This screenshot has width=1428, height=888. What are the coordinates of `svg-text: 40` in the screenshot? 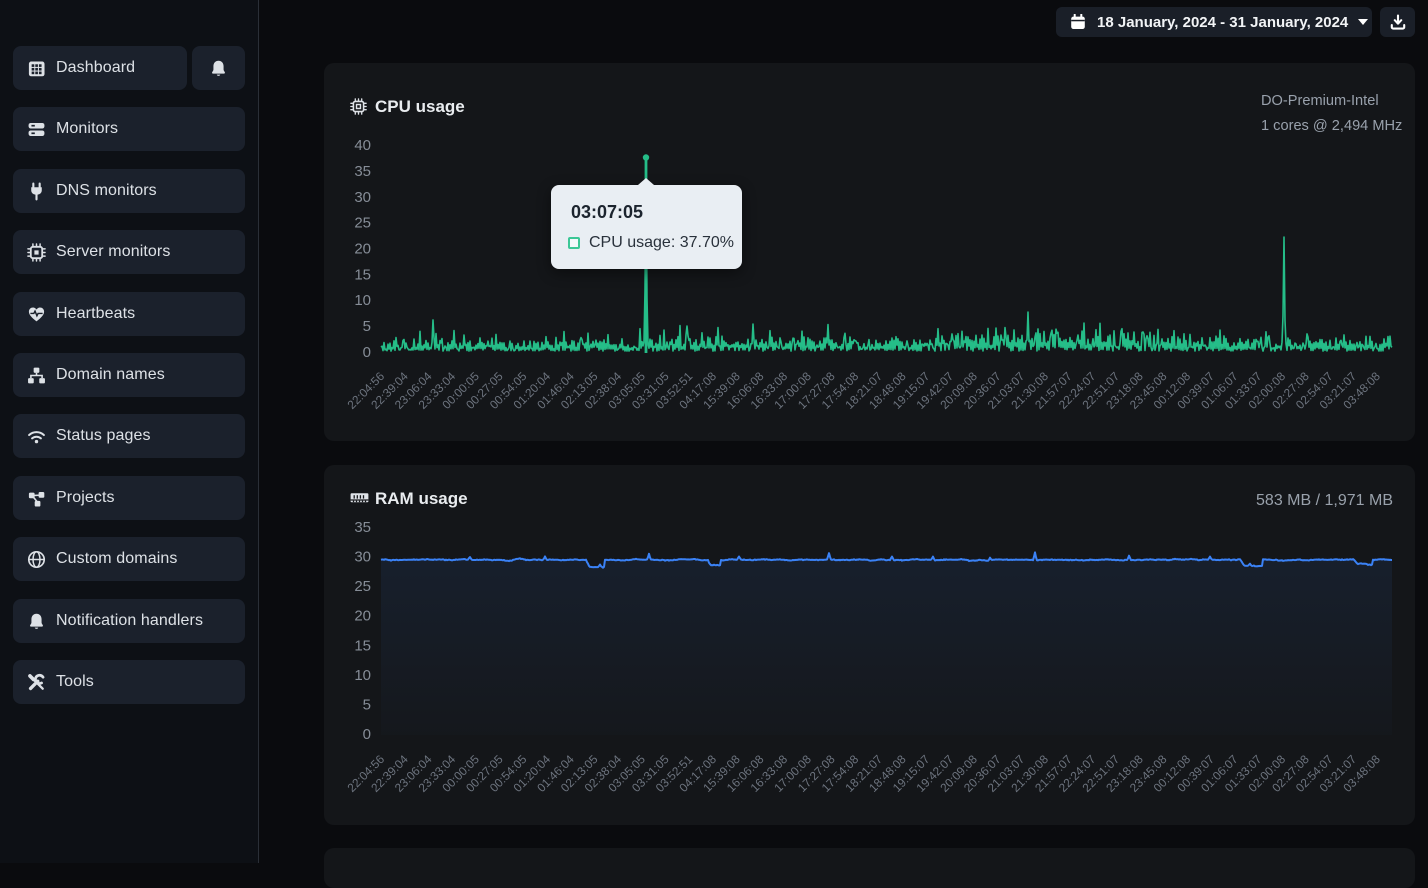 It's located at (362, 145).